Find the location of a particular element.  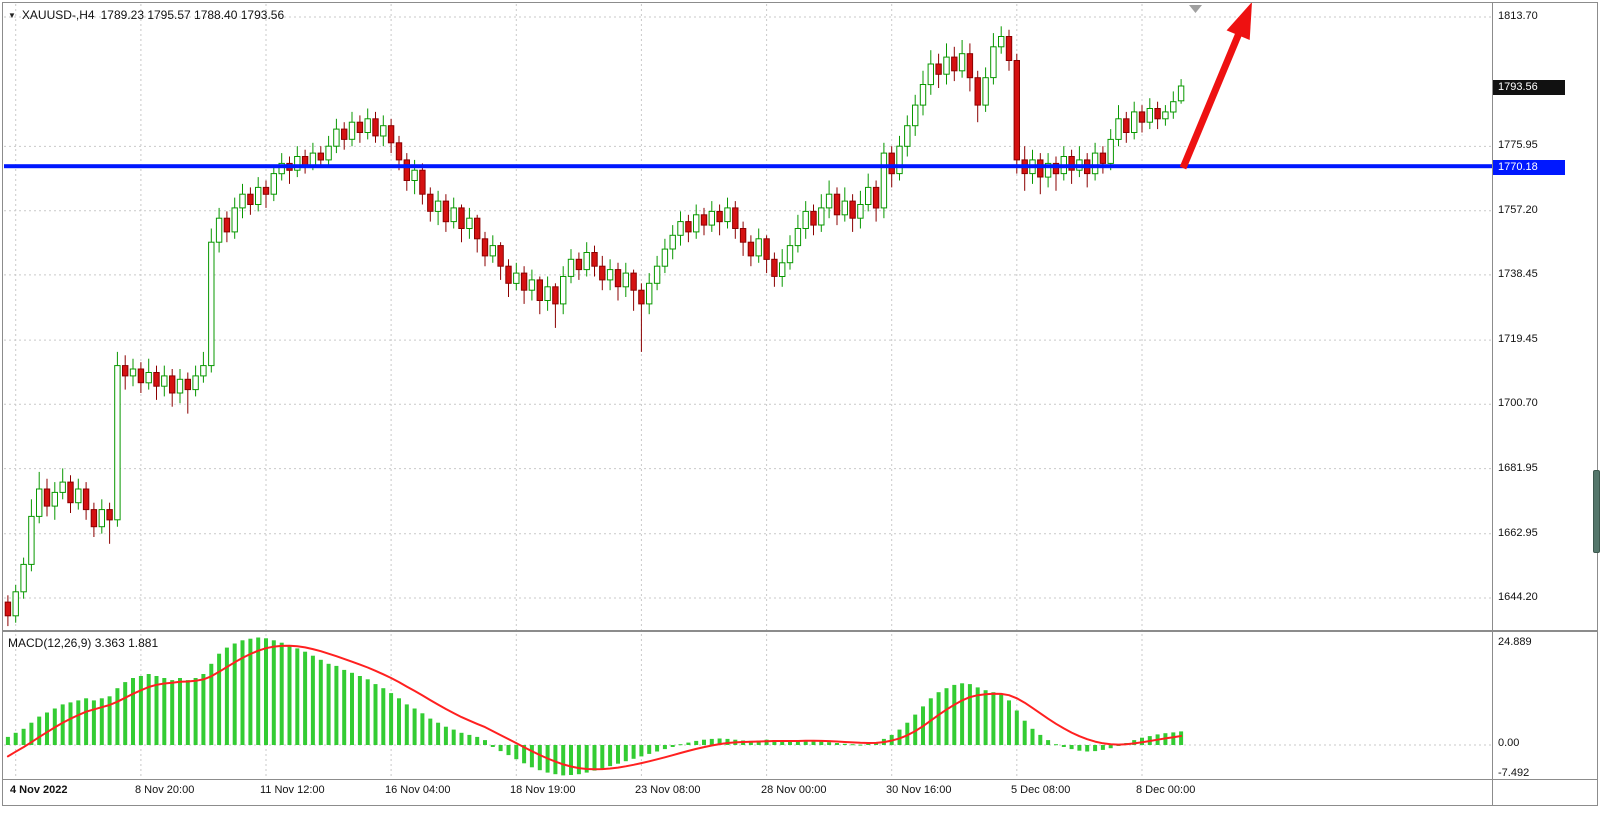

price-axis-label: 1719.45 is located at coordinates (1518, 339).